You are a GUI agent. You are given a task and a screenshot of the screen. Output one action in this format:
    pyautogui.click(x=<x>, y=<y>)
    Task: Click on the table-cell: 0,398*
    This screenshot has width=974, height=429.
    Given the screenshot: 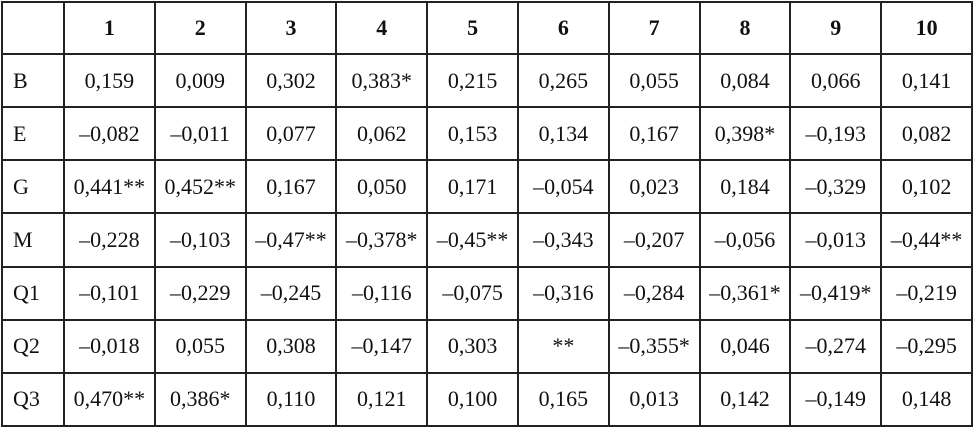 What is the action you would take?
    pyautogui.click(x=745, y=134)
    